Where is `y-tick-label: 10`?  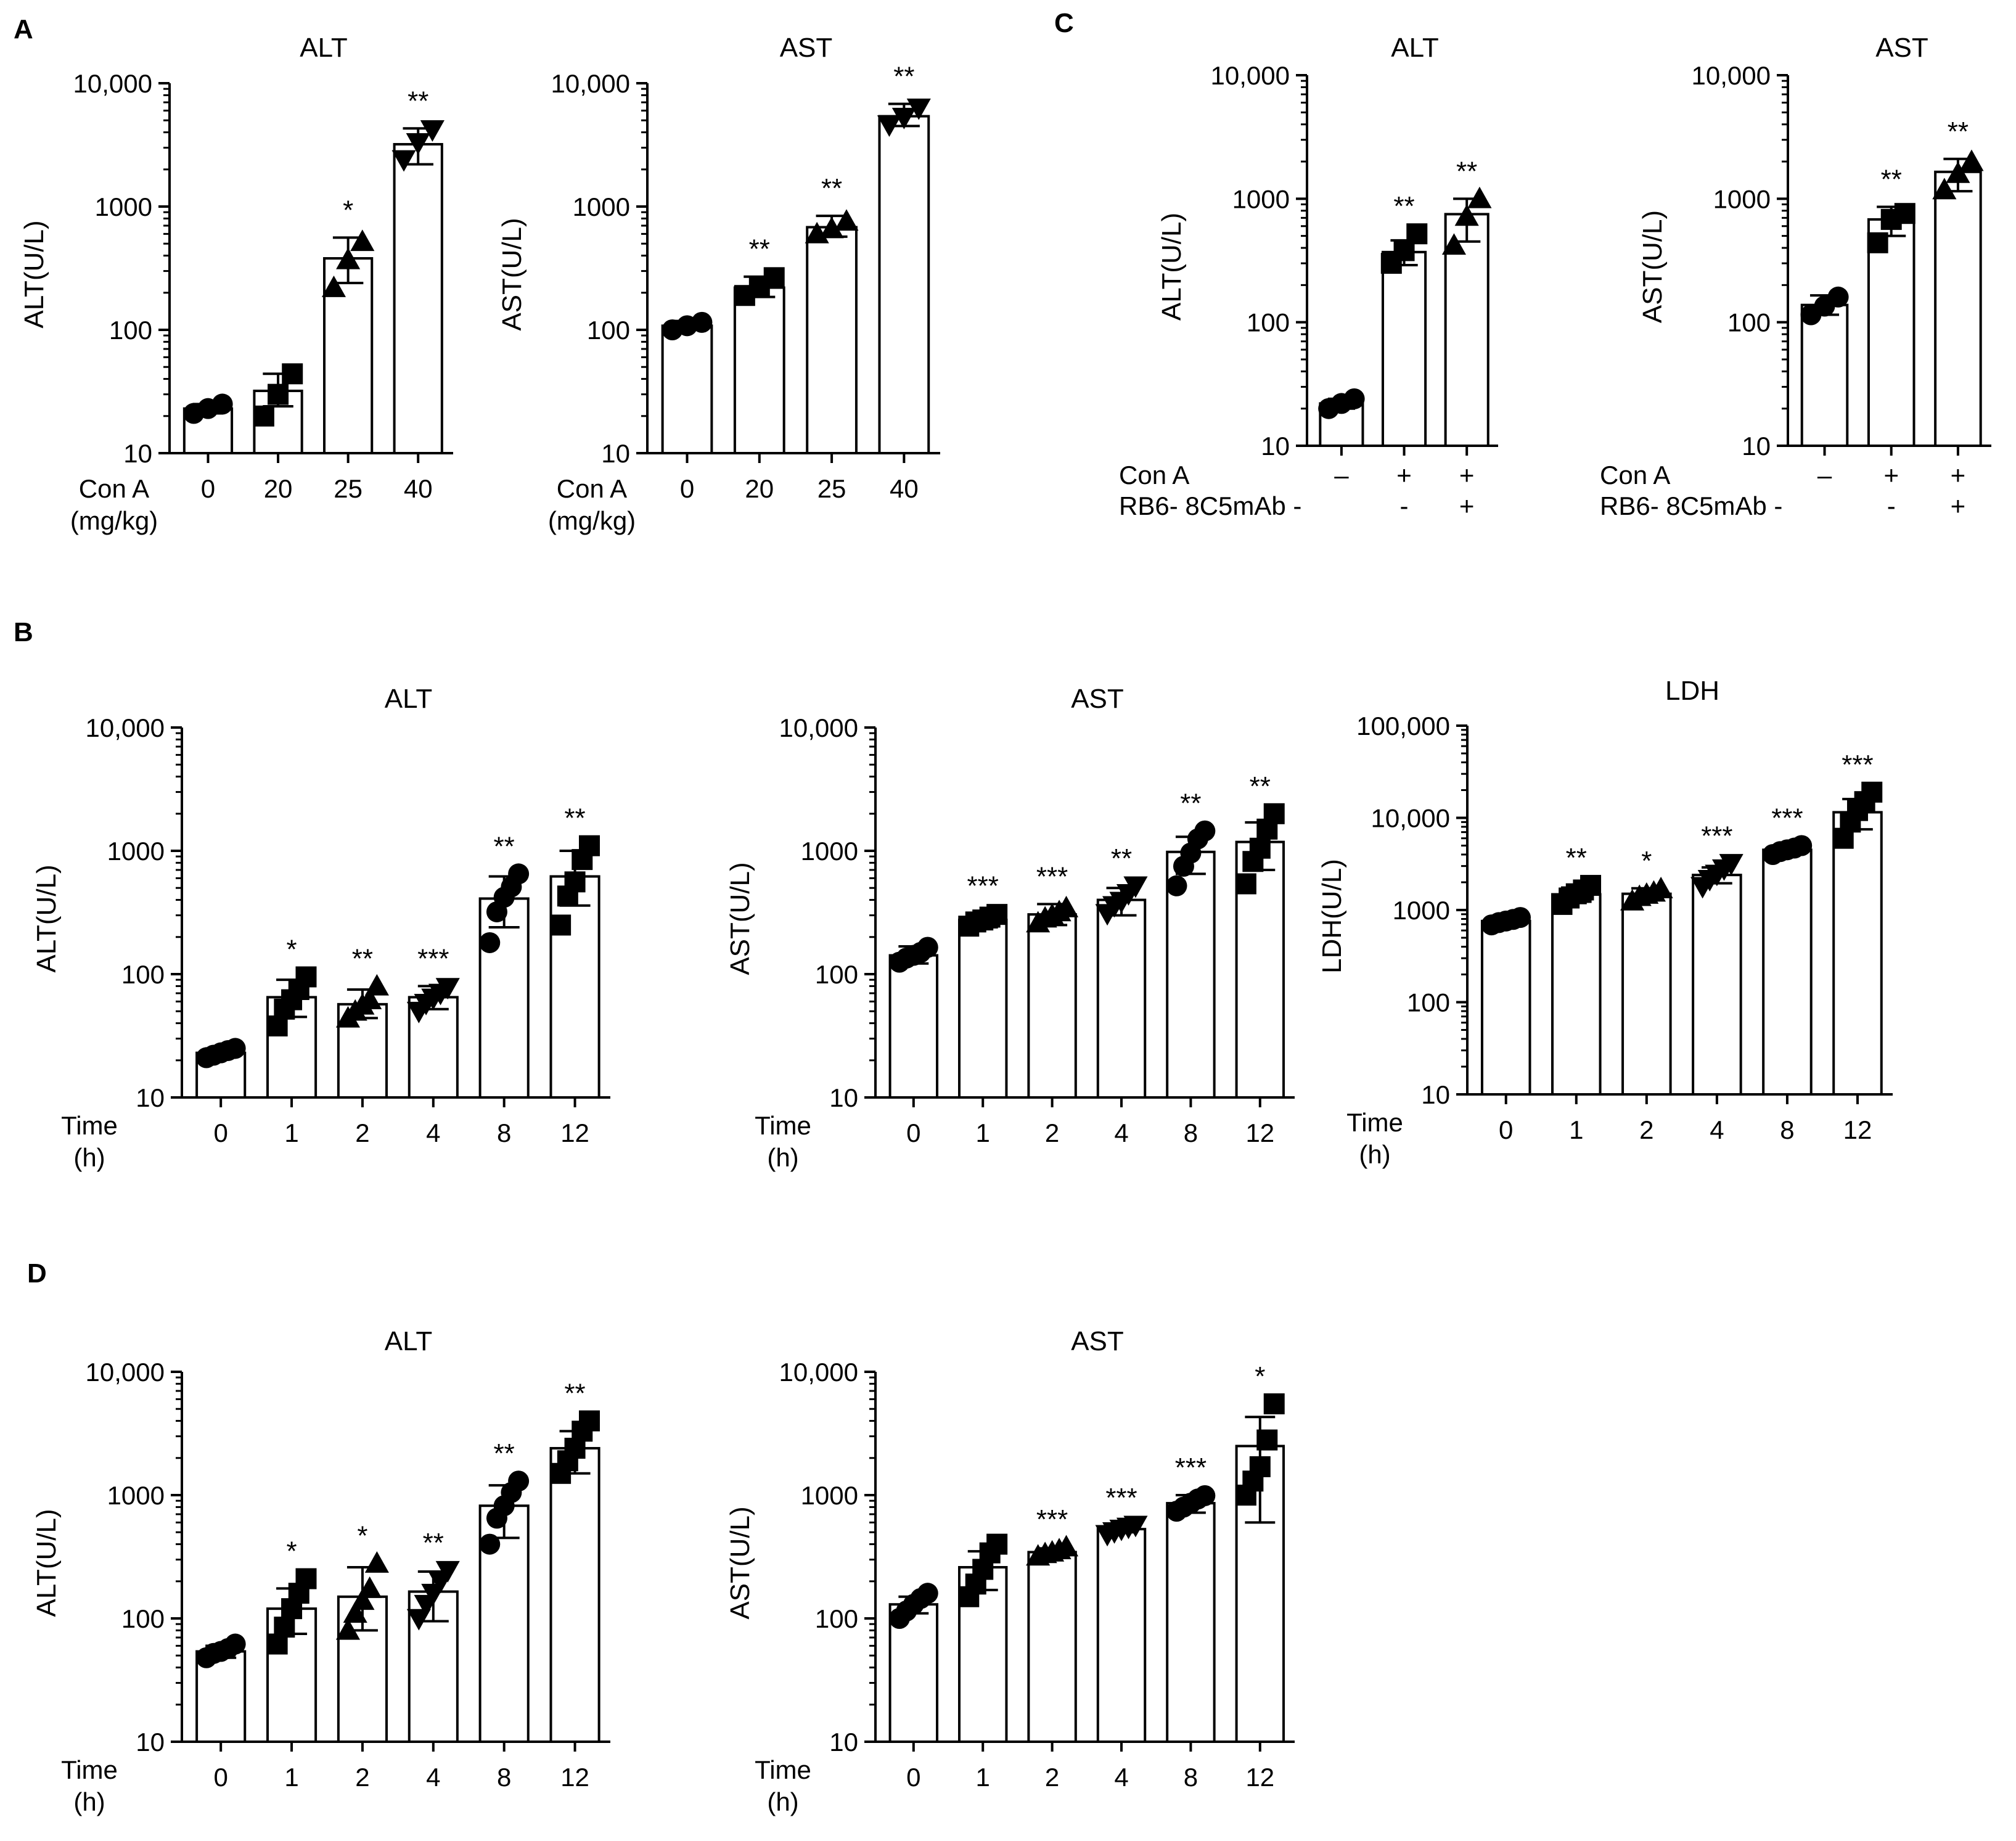 y-tick-label: 10 is located at coordinates (1435, 1094).